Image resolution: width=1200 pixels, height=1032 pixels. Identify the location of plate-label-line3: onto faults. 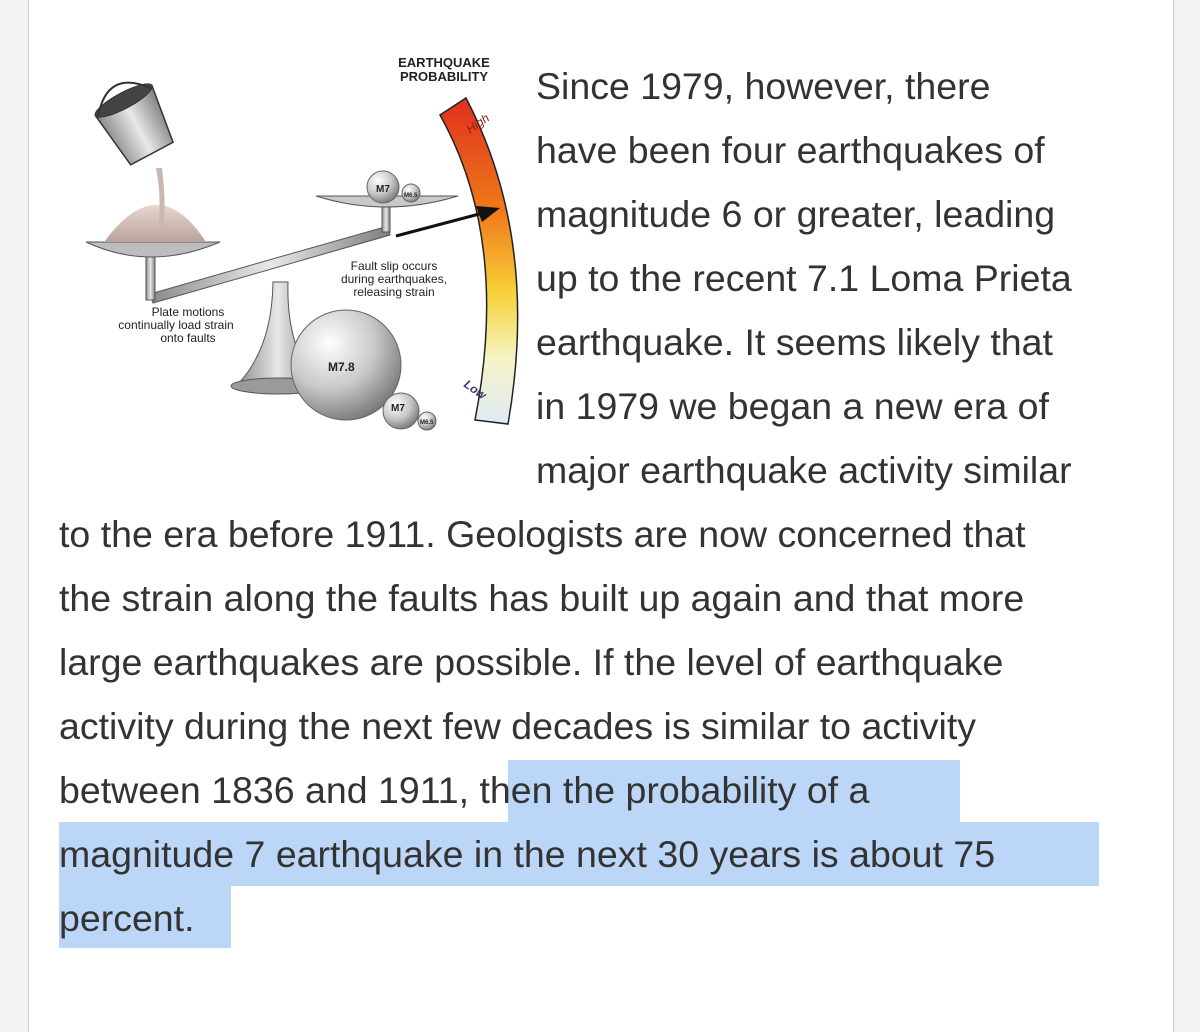
(187, 338).